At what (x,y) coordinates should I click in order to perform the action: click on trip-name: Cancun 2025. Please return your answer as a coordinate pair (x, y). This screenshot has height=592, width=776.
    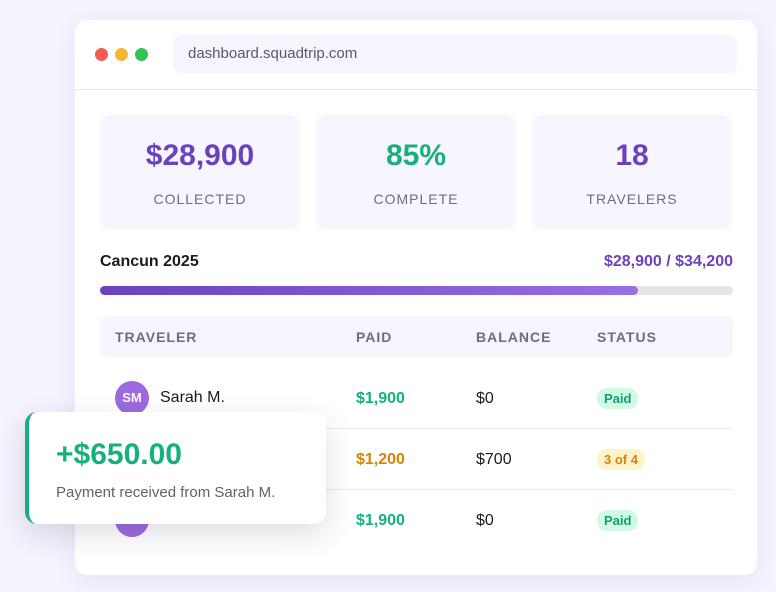
    Looking at the image, I should click on (149, 261).